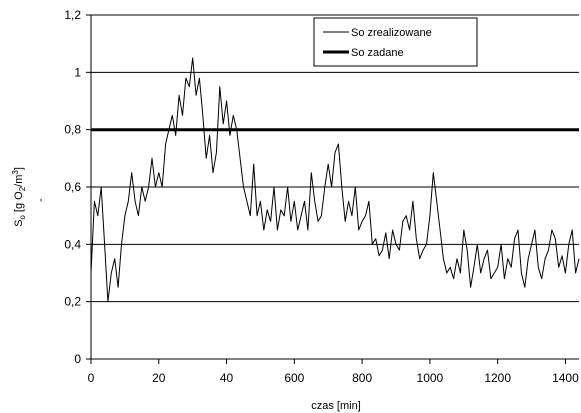 The height and width of the screenshot is (413, 581). I want to click on y-tick-label-0: 0, so click(77, 359).